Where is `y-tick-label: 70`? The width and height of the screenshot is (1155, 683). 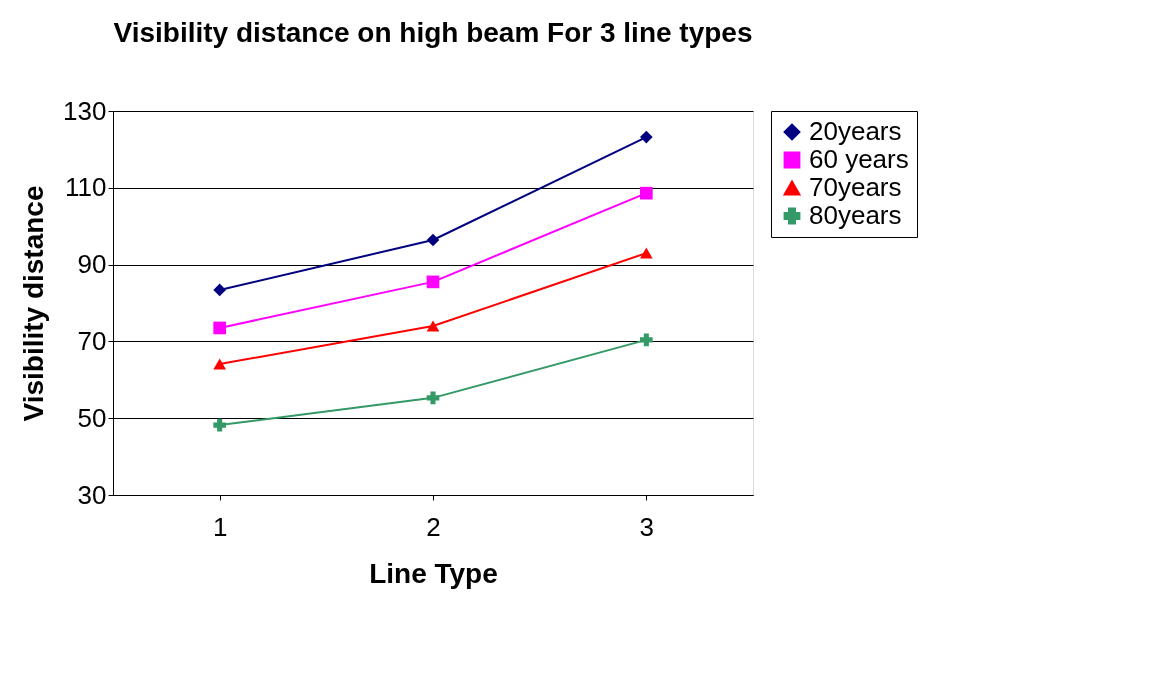
y-tick-label: 70 is located at coordinates (92, 340).